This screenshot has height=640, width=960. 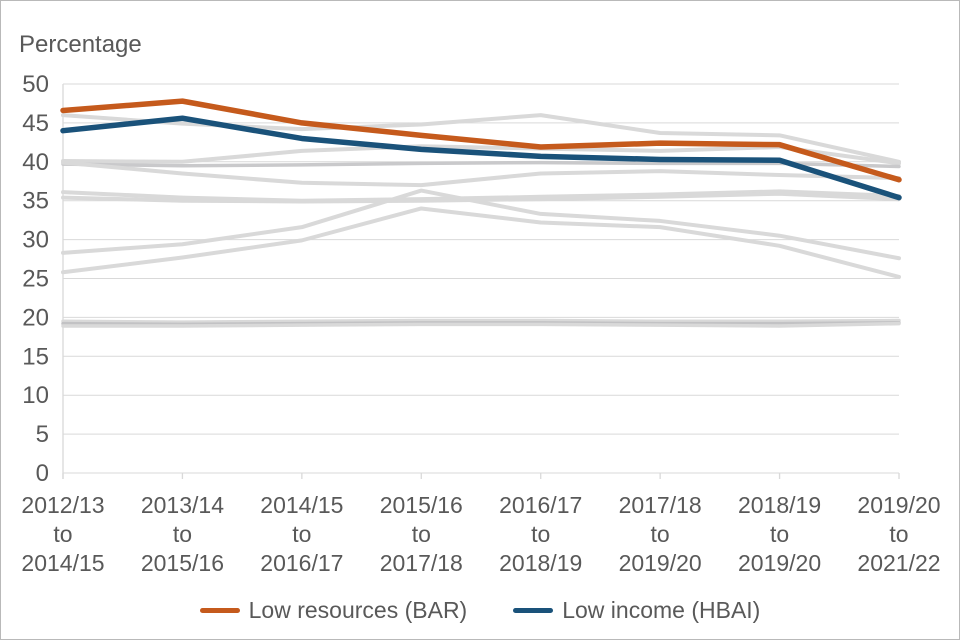 What do you see at coordinates (35, 201) in the screenshot?
I see `y-tick-label: 35` at bounding box center [35, 201].